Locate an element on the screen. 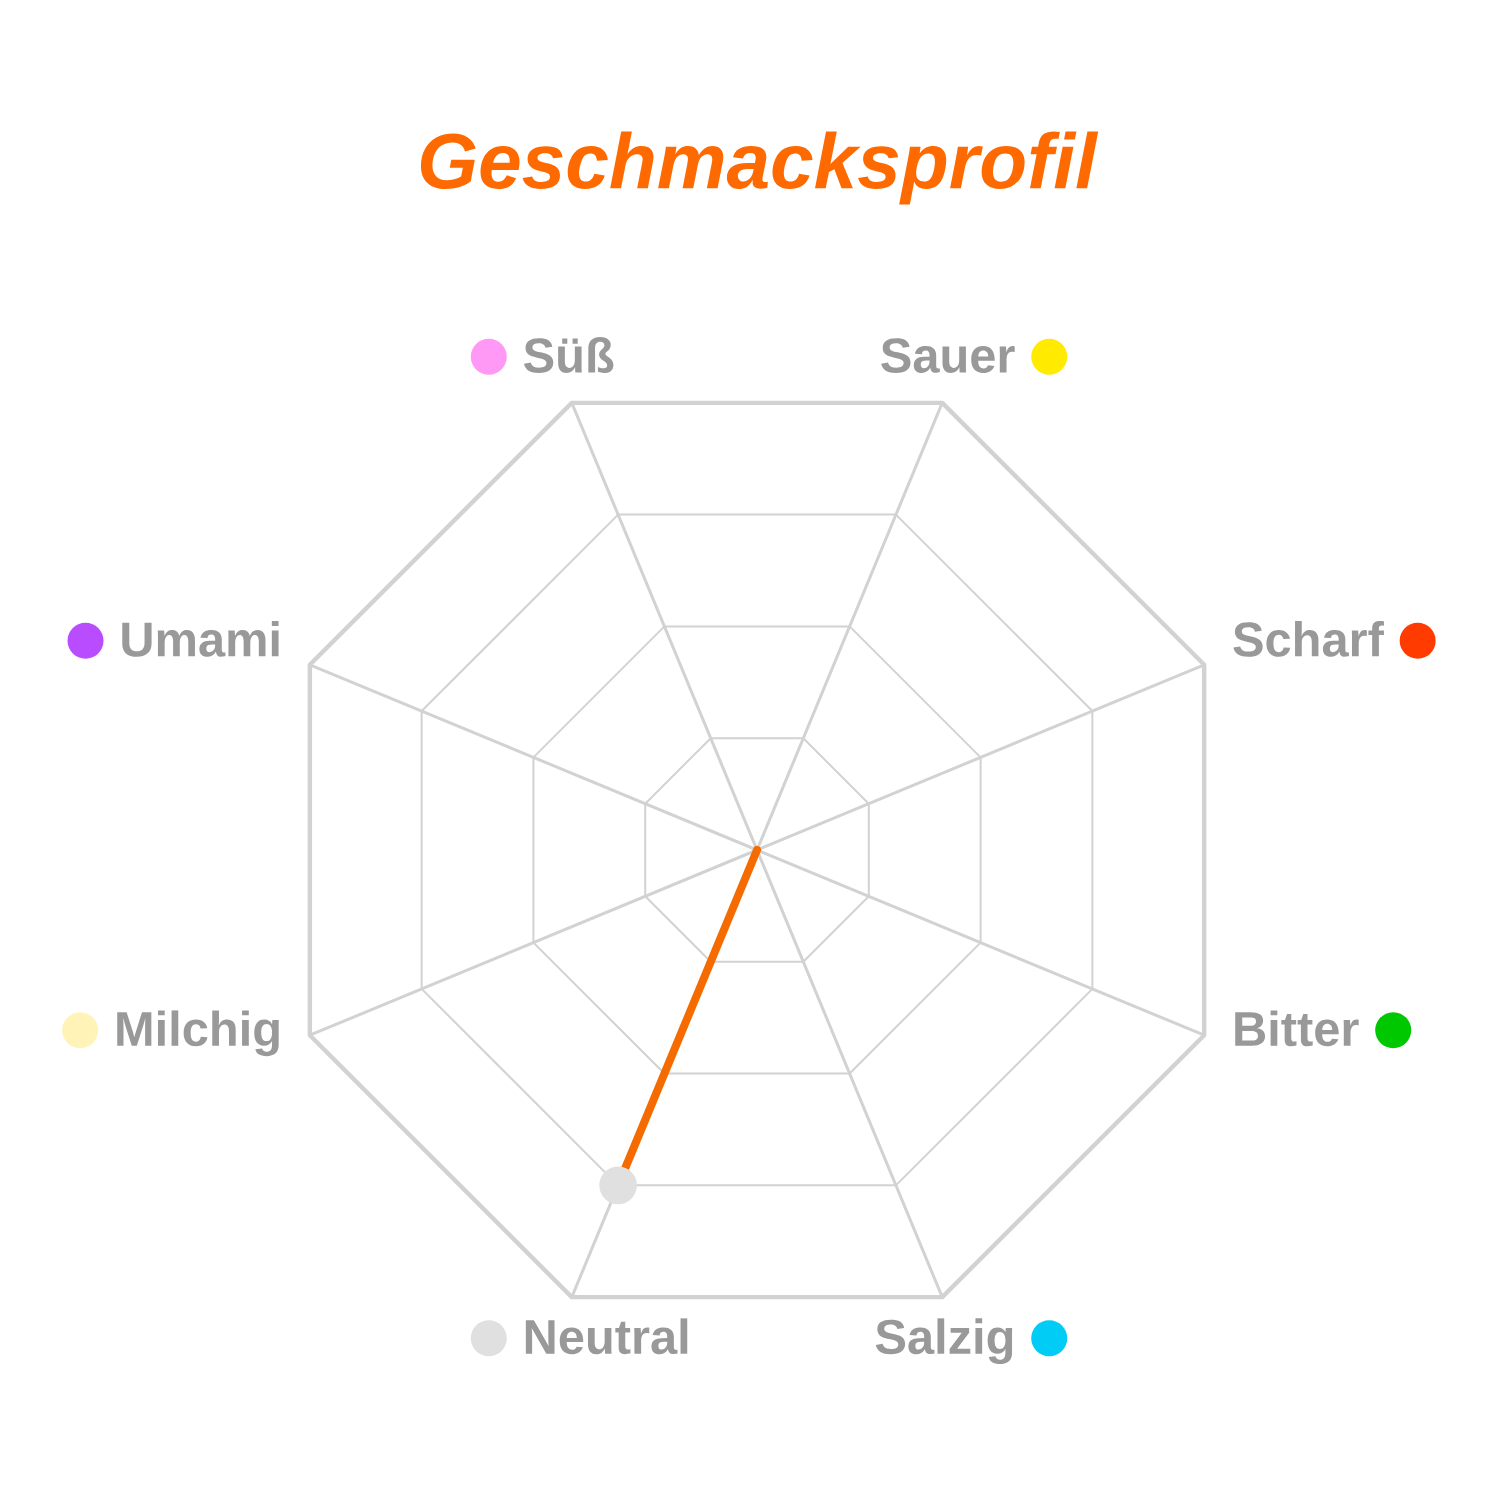  spoke-label: Neutral is located at coordinates (606, 1336).